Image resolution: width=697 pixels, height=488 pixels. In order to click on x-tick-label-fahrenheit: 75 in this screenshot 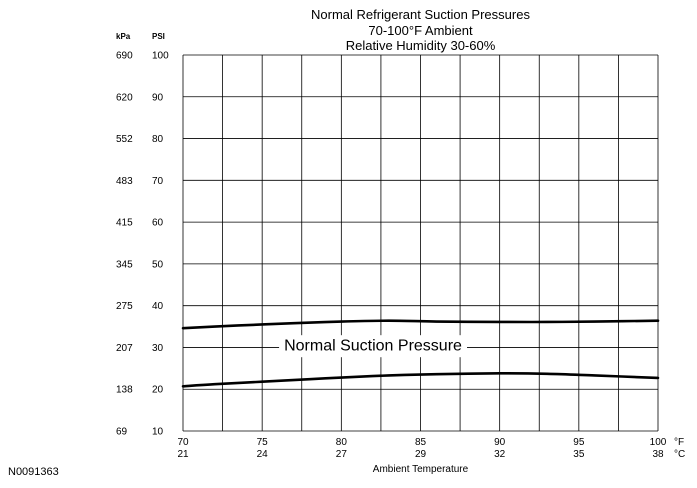, I will do `click(263, 442)`.